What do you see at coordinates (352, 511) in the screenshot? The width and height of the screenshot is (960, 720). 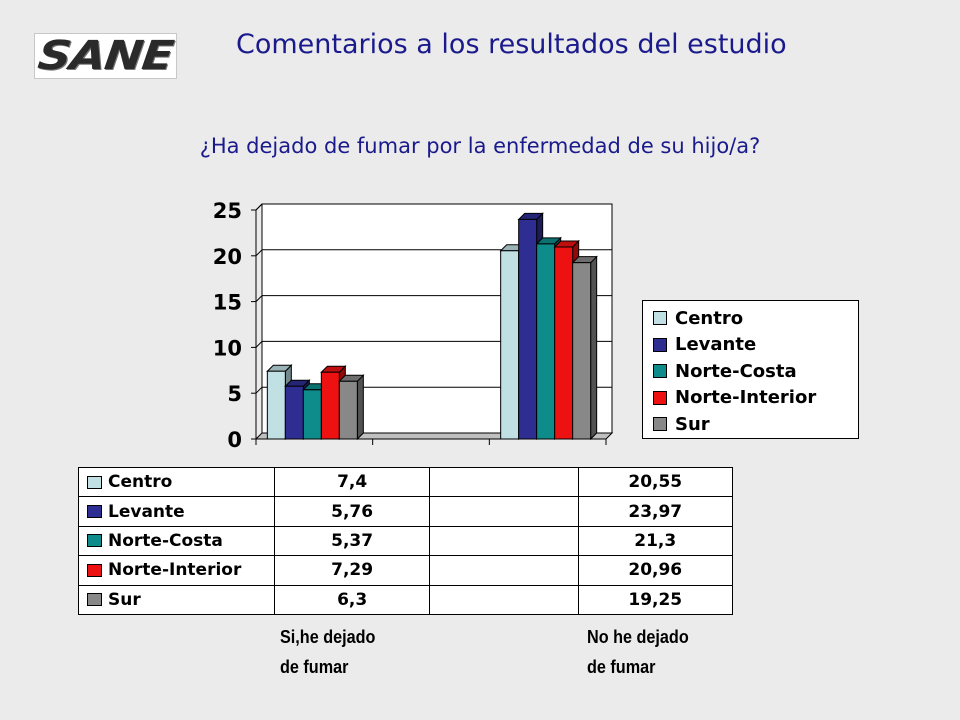 I see `table-value-cell: 5,76` at bounding box center [352, 511].